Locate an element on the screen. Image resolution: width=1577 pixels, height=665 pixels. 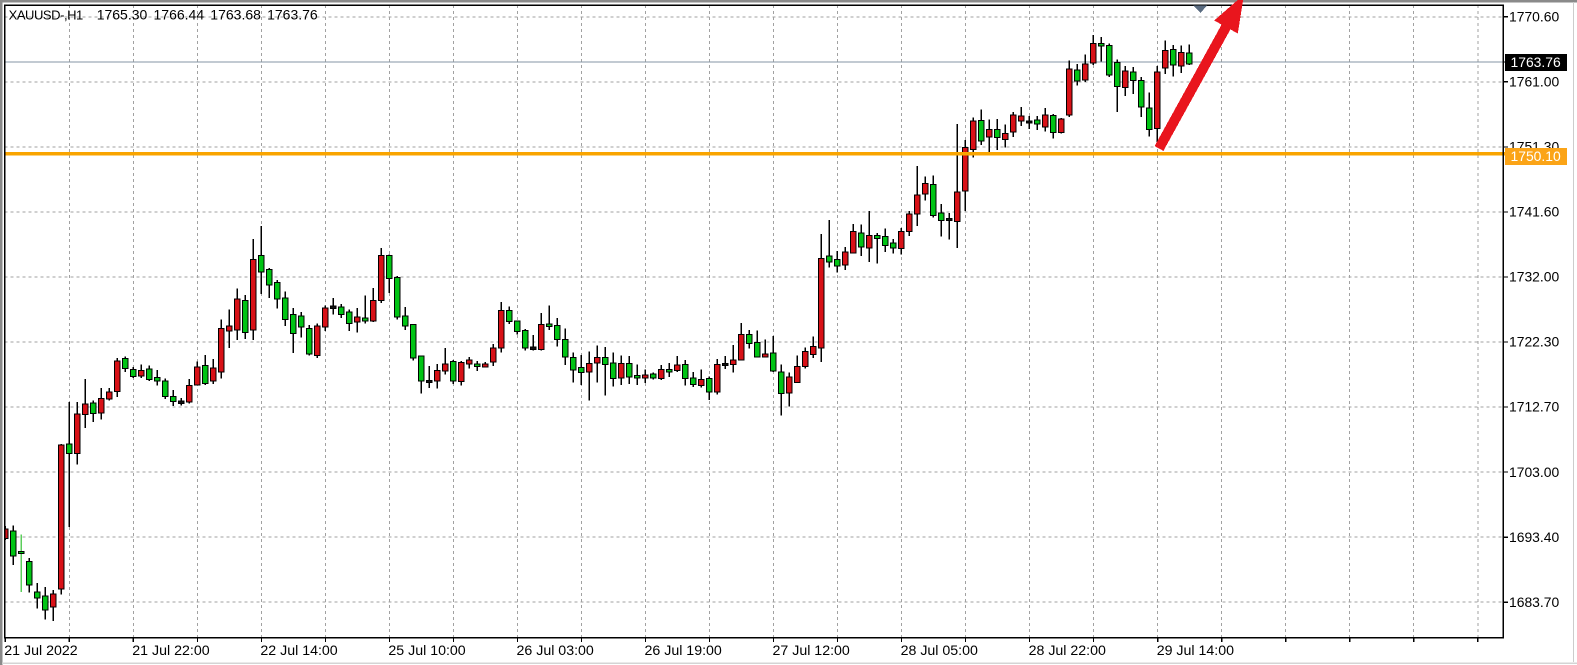
svg-text: 1770.60 is located at coordinates (1534, 16).